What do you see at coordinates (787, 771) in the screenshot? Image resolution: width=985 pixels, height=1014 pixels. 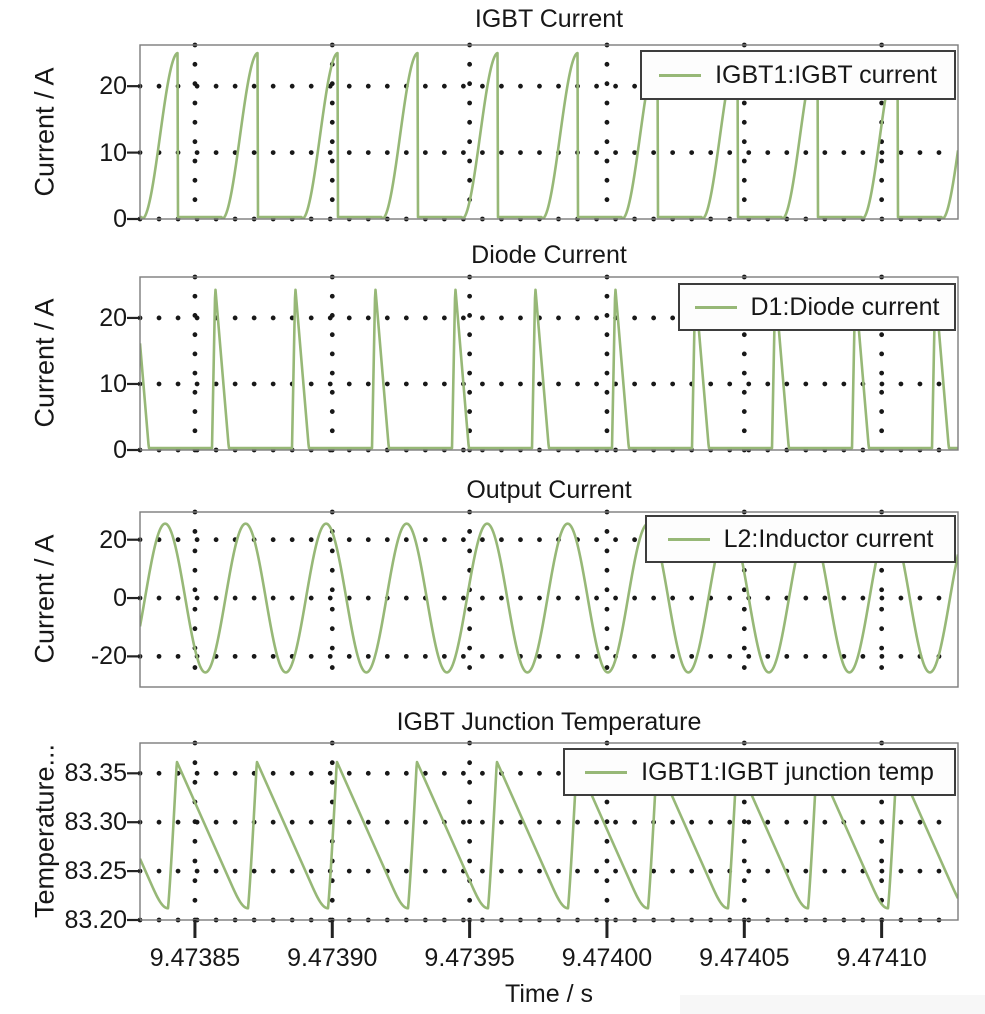 I see `legend-label: IGBT1:IGBT junction temp` at bounding box center [787, 771].